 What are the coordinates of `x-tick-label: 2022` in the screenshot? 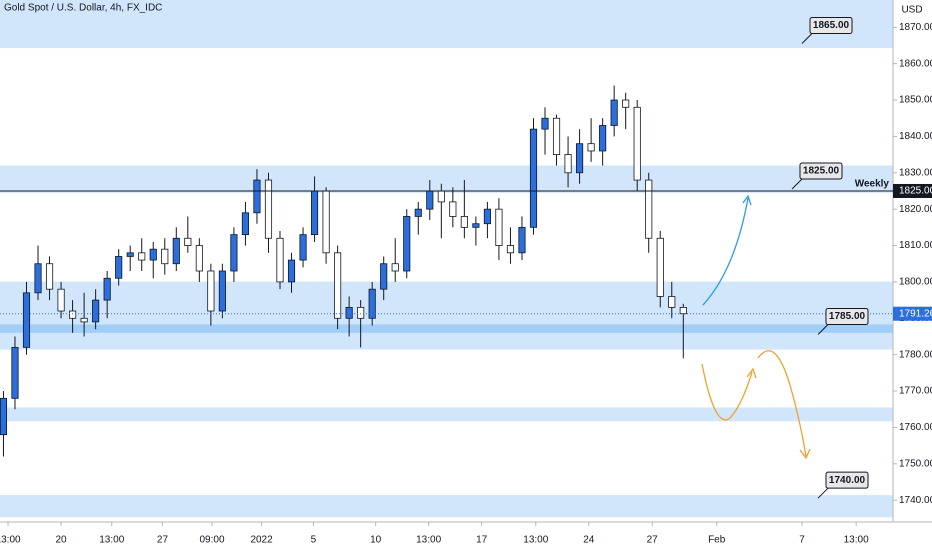 It's located at (261, 540).